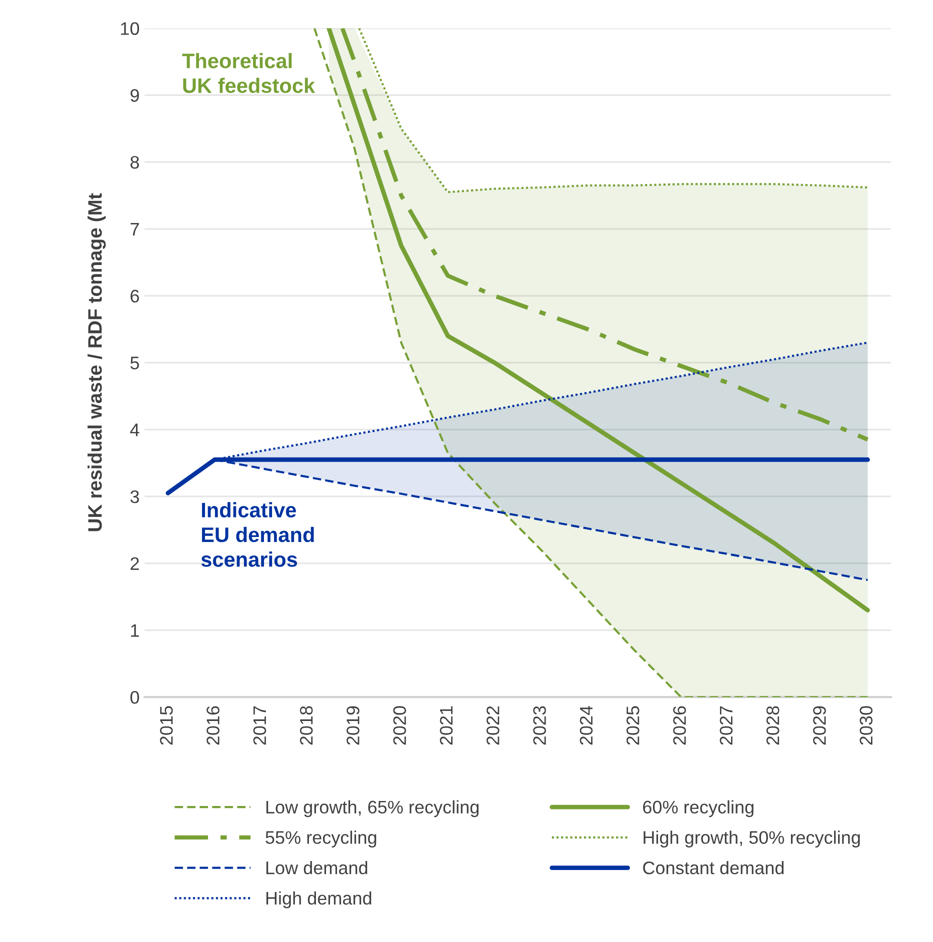 The width and height of the screenshot is (933, 942). I want to click on y-tick-label: 6, so click(134, 296).